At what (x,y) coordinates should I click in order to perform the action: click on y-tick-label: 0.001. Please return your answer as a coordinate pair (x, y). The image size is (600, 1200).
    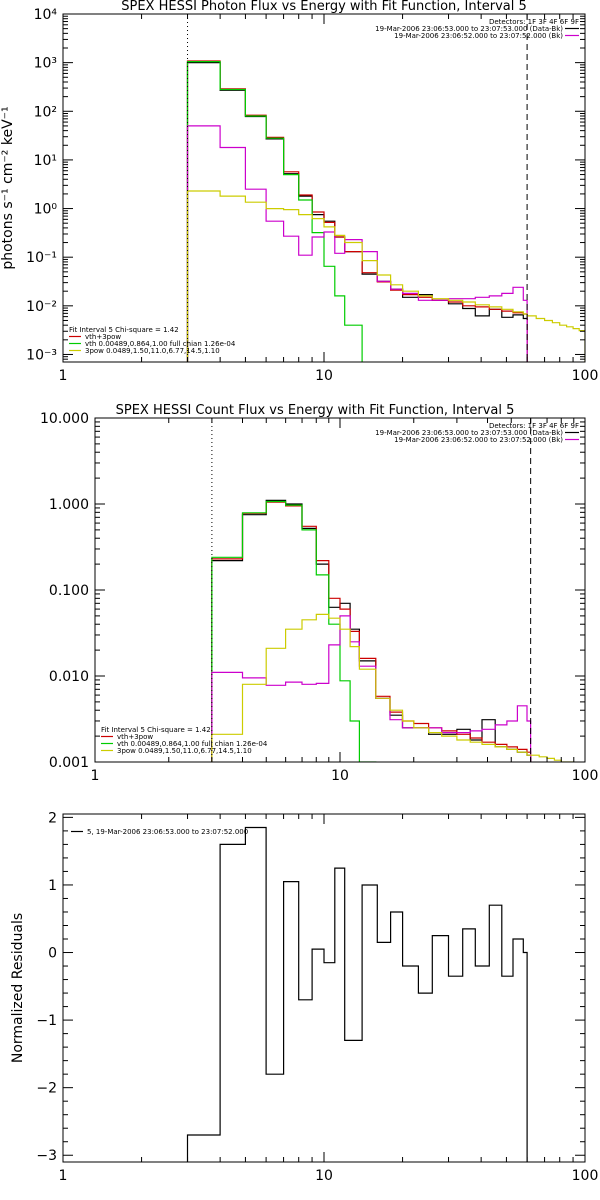
    Looking at the image, I should click on (69, 763).